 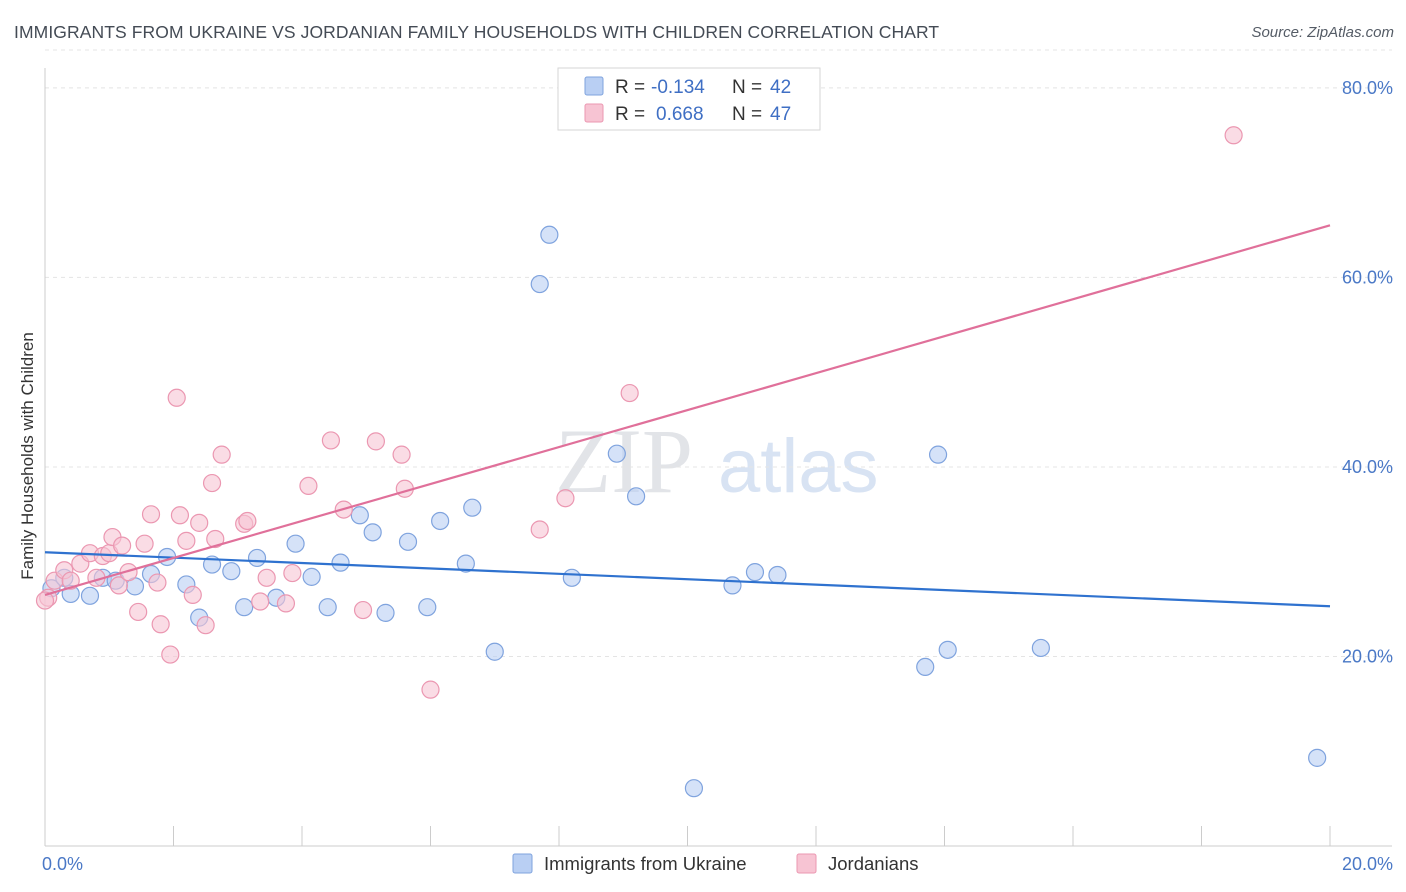 I want to click on legend-n-value-pink: 47, so click(x=780, y=114).